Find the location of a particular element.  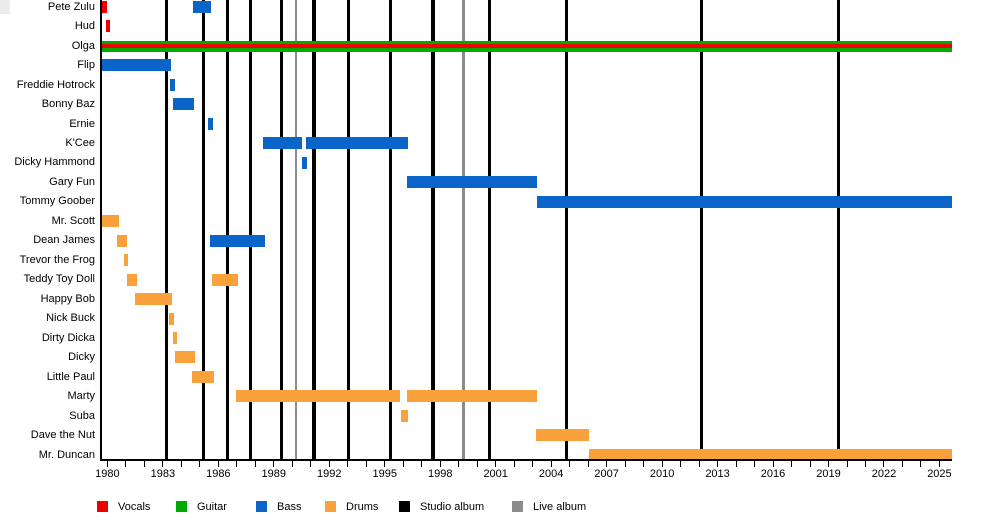

member-label: Gary Fun is located at coordinates (72, 181).